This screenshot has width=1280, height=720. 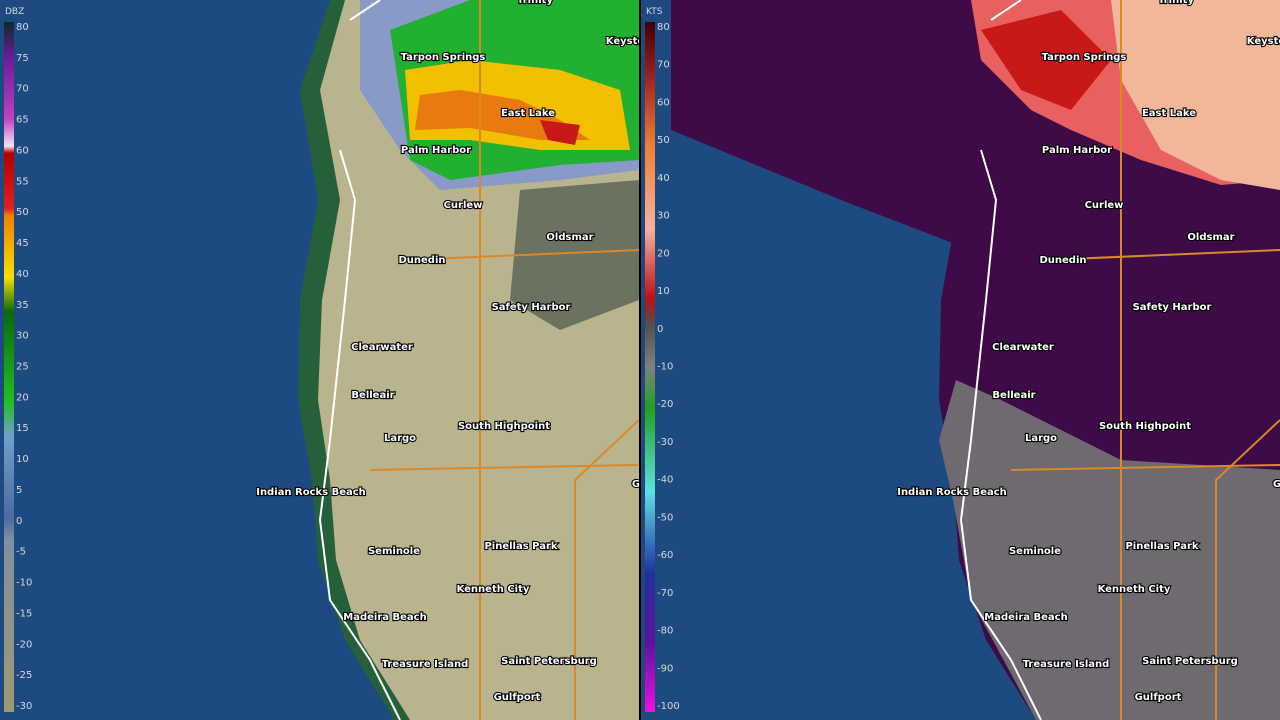 I want to click on outbound-strong, so click(x=1195, y=95).